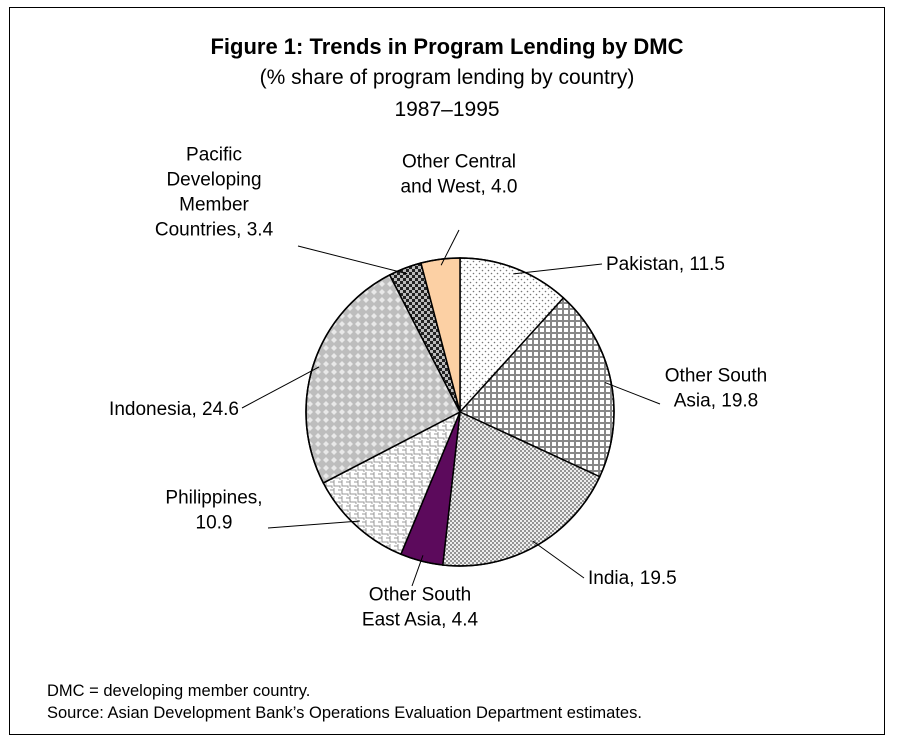 The height and width of the screenshot is (746, 897). What do you see at coordinates (450, 247) in the screenshot?
I see `leader-line-other-central-and-west` at bounding box center [450, 247].